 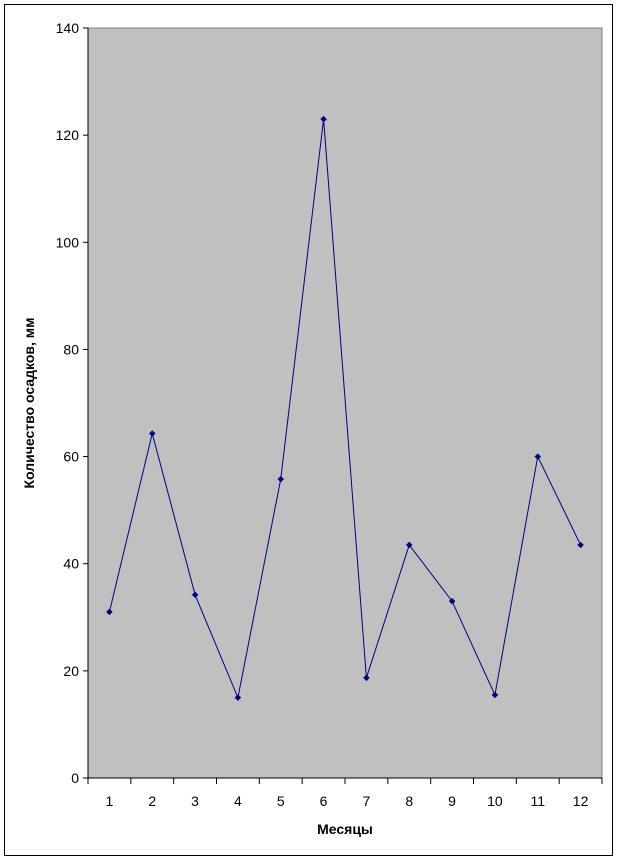 I want to click on x-tick-label: 2, so click(x=152, y=801).